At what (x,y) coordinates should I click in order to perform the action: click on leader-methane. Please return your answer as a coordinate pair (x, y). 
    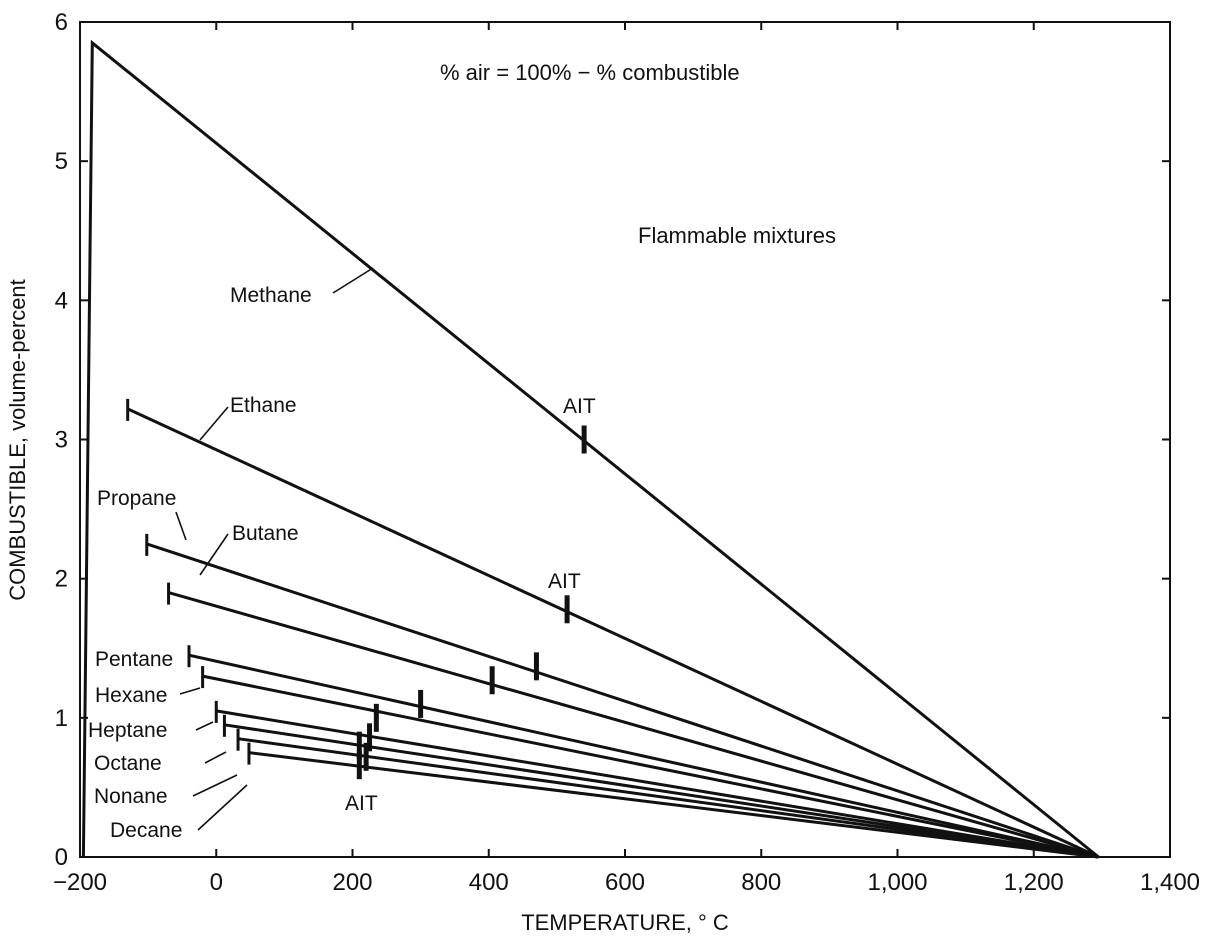
    Looking at the image, I should click on (353, 280).